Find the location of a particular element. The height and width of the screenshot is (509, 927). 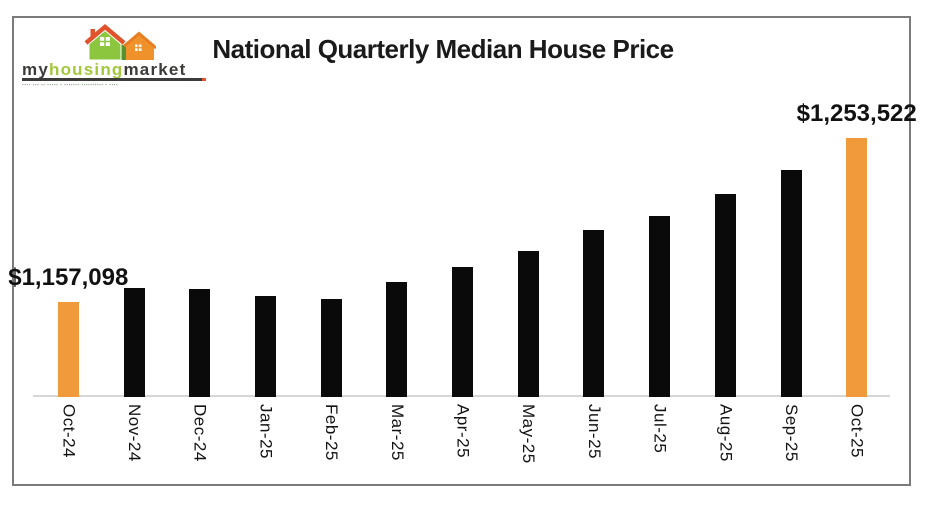

x-axis-label: Jun-25 is located at coordinates (594, 431).